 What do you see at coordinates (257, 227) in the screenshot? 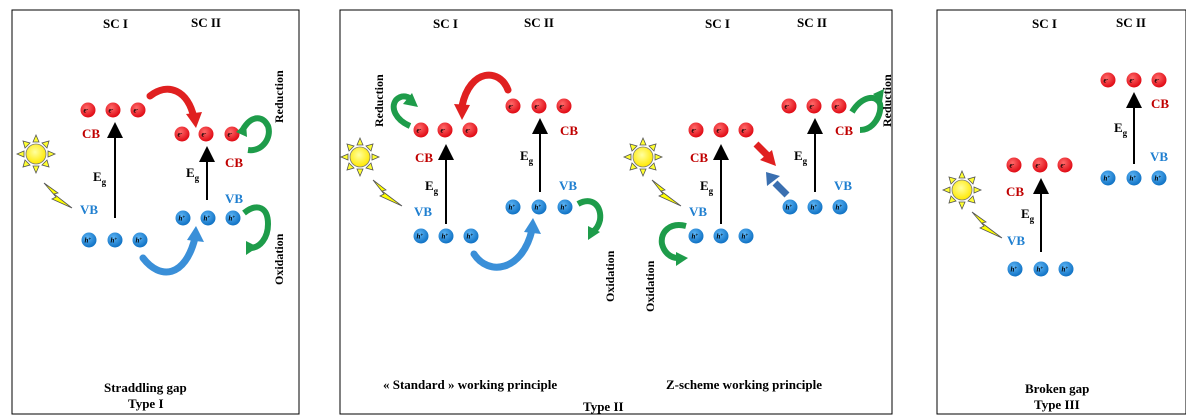
I see `oxidation-arrow` at bounding box center [257, 227].